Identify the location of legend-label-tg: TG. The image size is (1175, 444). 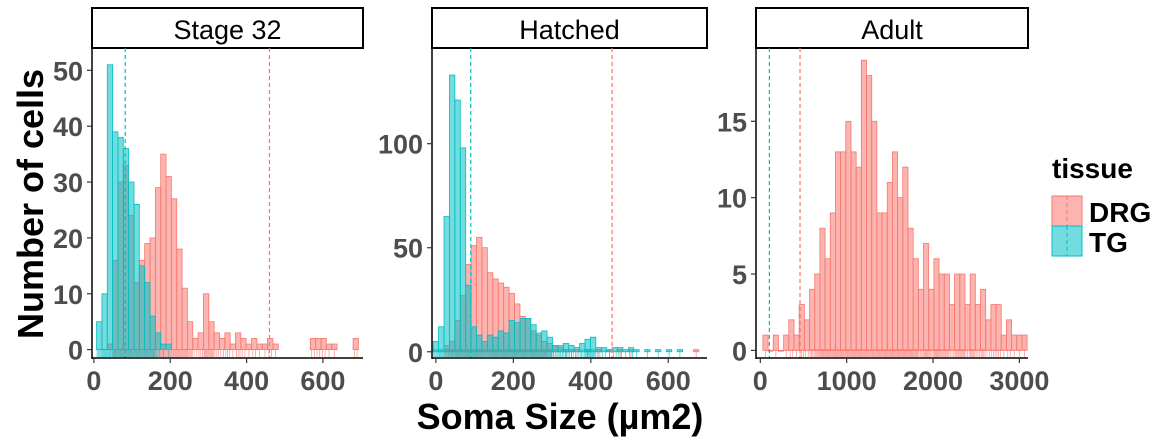
(1108, 242).